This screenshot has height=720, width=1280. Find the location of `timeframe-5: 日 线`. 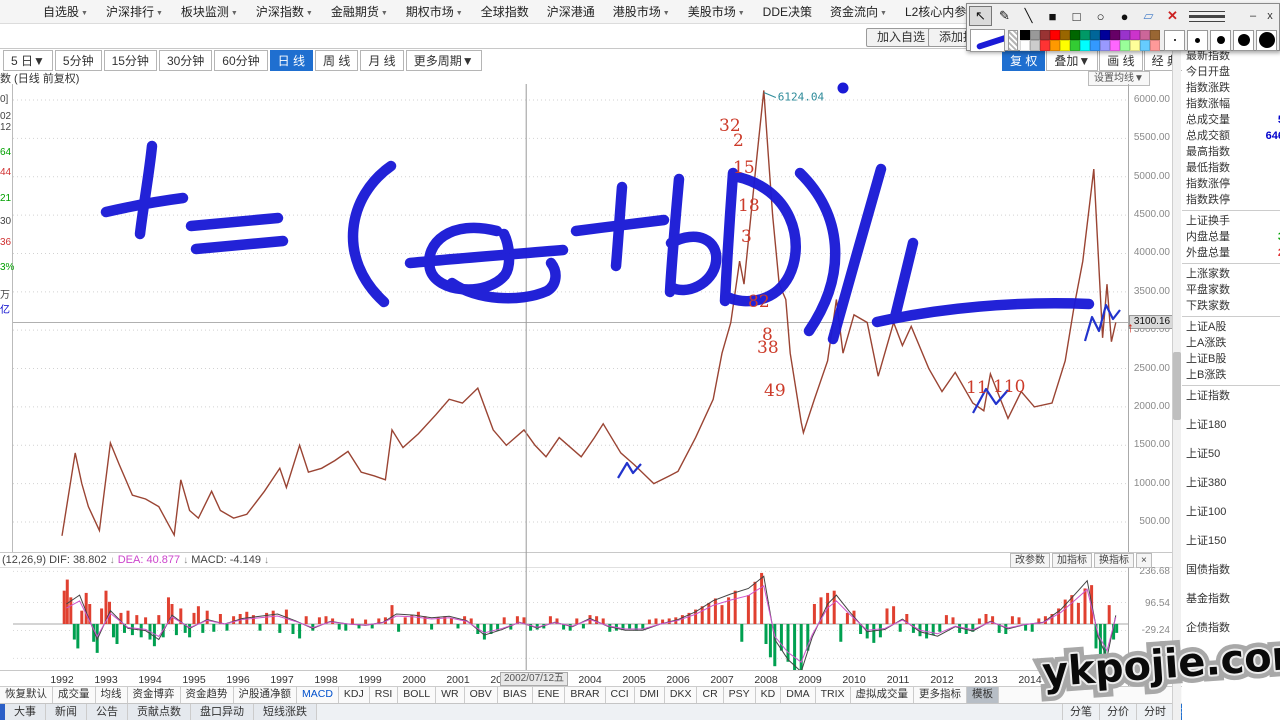

timeframe-5: 日 线 is located at coordinates (291, 60).